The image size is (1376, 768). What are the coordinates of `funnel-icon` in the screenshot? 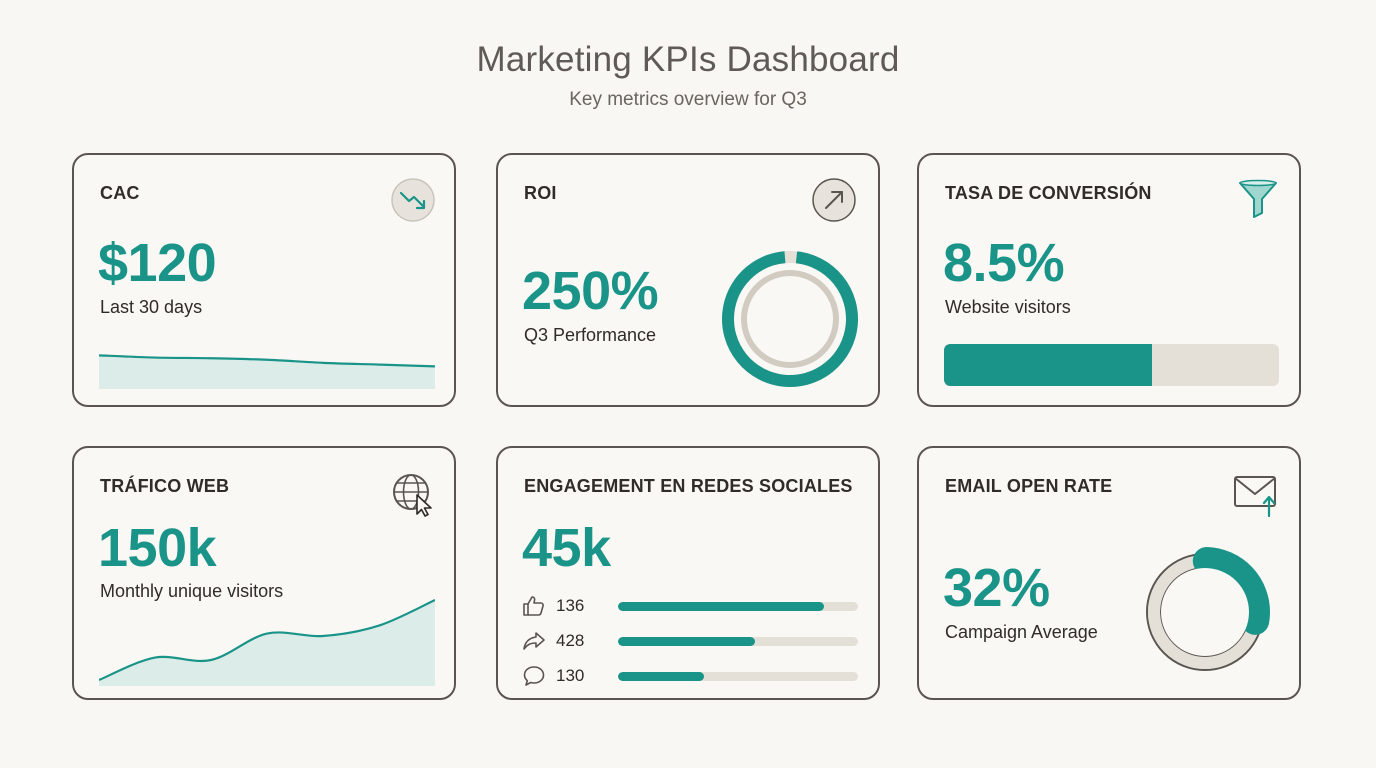 It's located at (1258, 198).